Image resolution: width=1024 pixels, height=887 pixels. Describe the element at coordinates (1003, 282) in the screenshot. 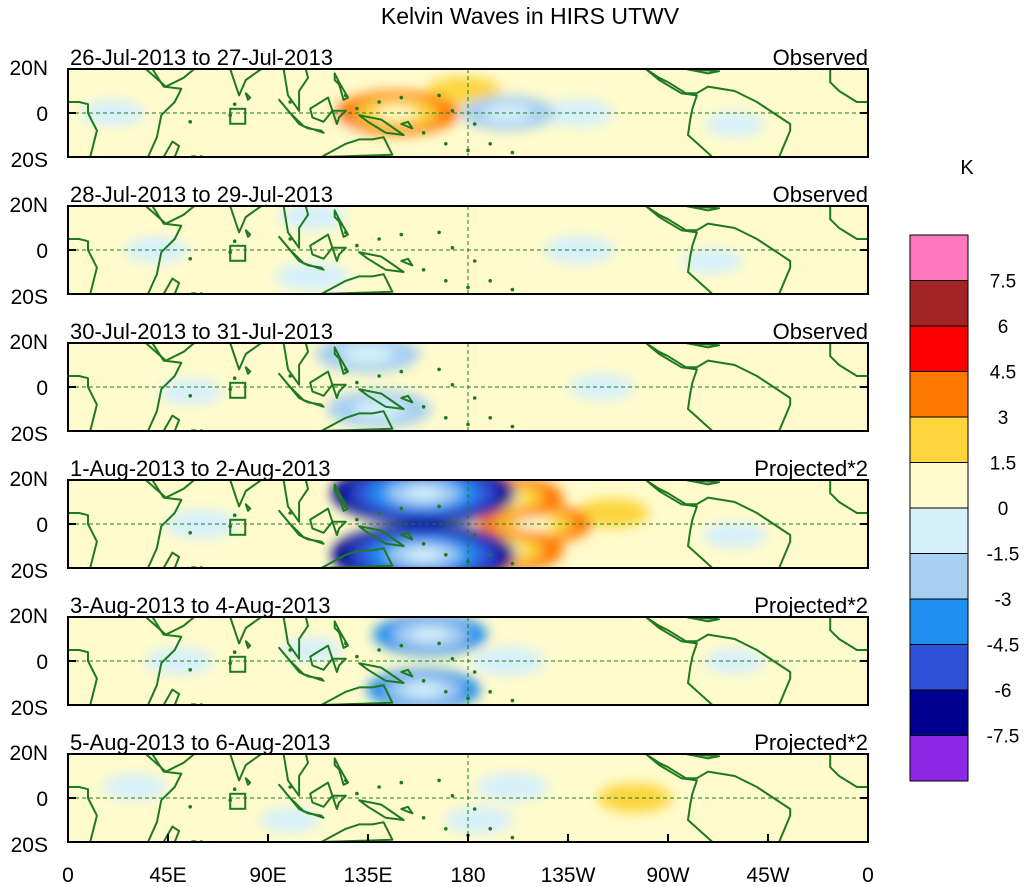

I see `colorbar-tick-label: 7.5` at that location.